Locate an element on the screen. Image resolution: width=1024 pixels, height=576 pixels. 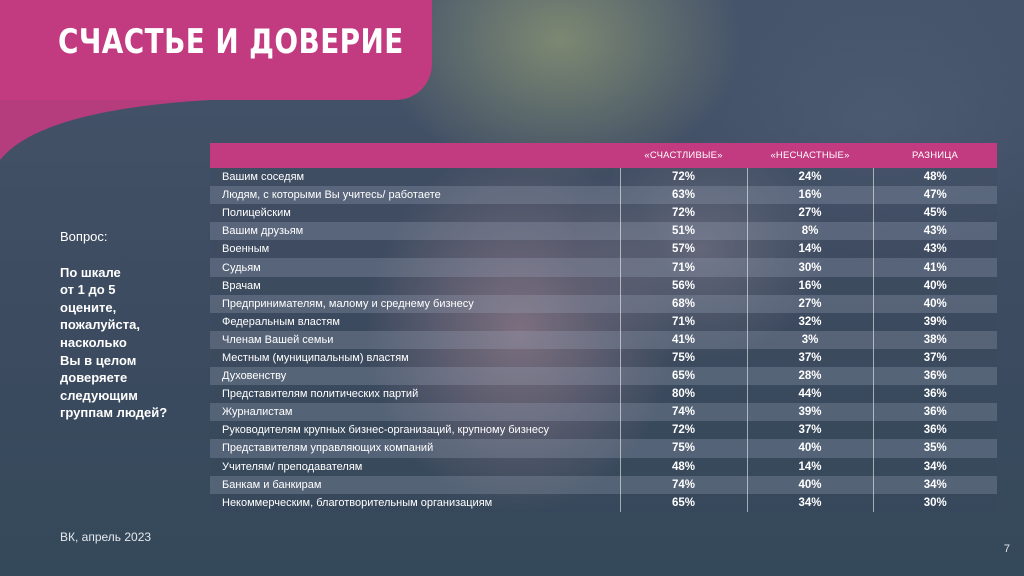
source-note: ВК, апрель 2023 is located at coordinates (106, 537).